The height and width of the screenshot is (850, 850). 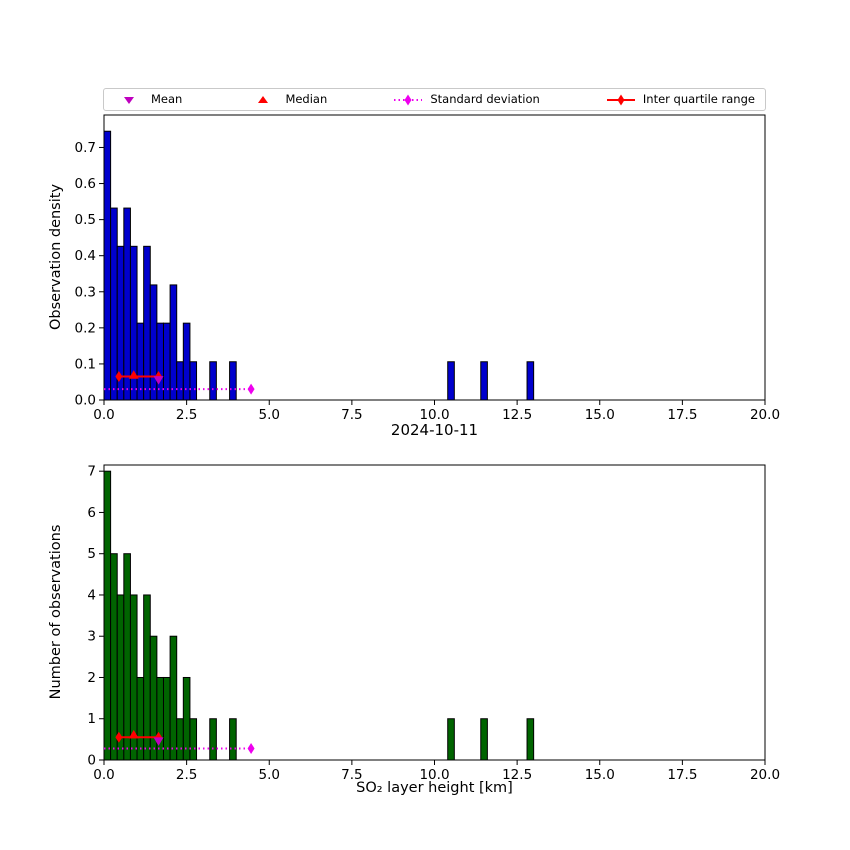 What do you see at coordinates (85, 401) in the screenshot?
I see `y-tick-label: 0.0` at bounding box center [85, 401].